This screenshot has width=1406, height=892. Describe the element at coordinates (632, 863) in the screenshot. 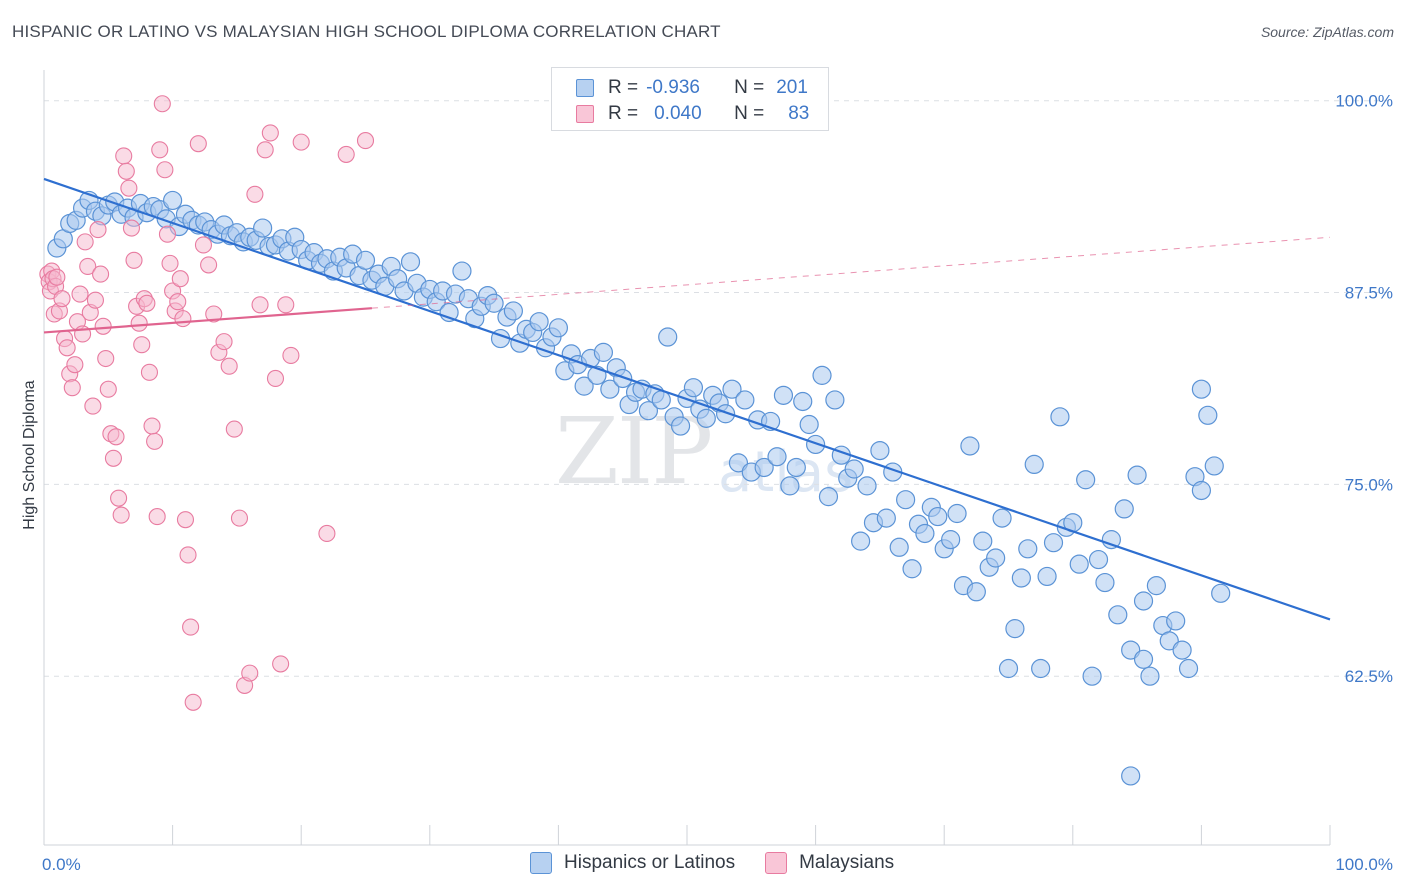

I see `legend-item-hispanic: Hispanics or Latinos` at that location.